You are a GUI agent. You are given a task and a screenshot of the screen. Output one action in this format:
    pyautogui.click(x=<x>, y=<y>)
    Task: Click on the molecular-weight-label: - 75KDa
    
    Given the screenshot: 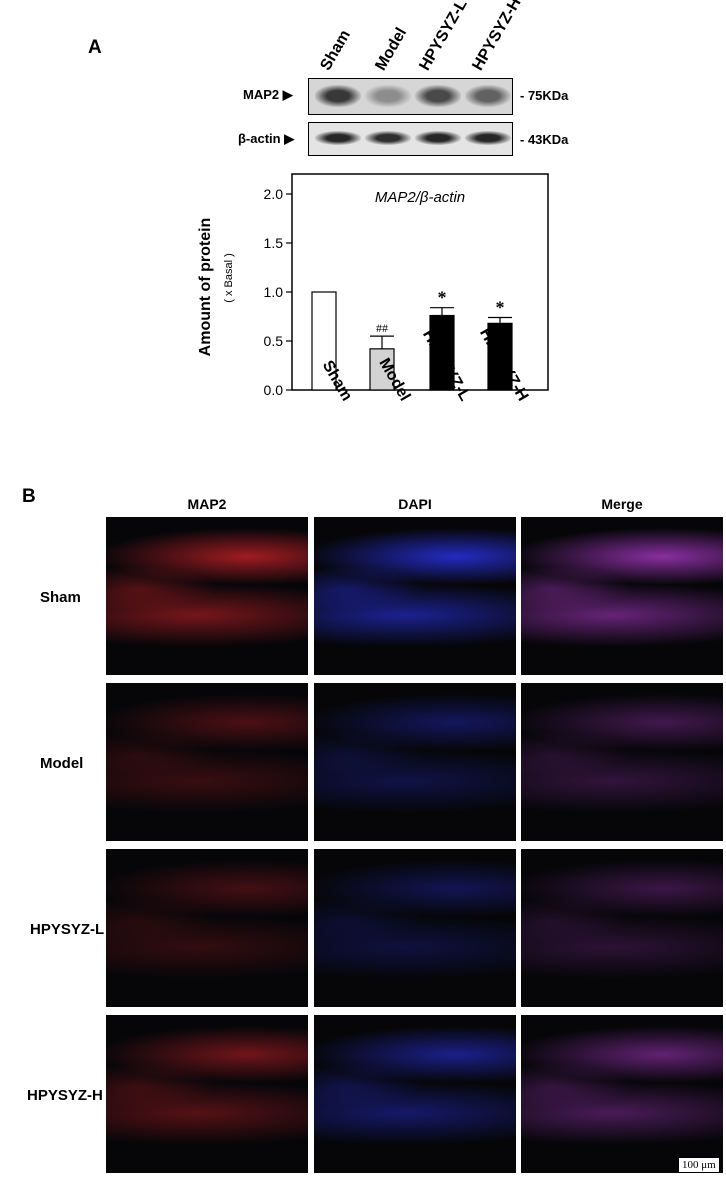 What is the action you would take?
    pyautogui.click(x=544, y=95)
    